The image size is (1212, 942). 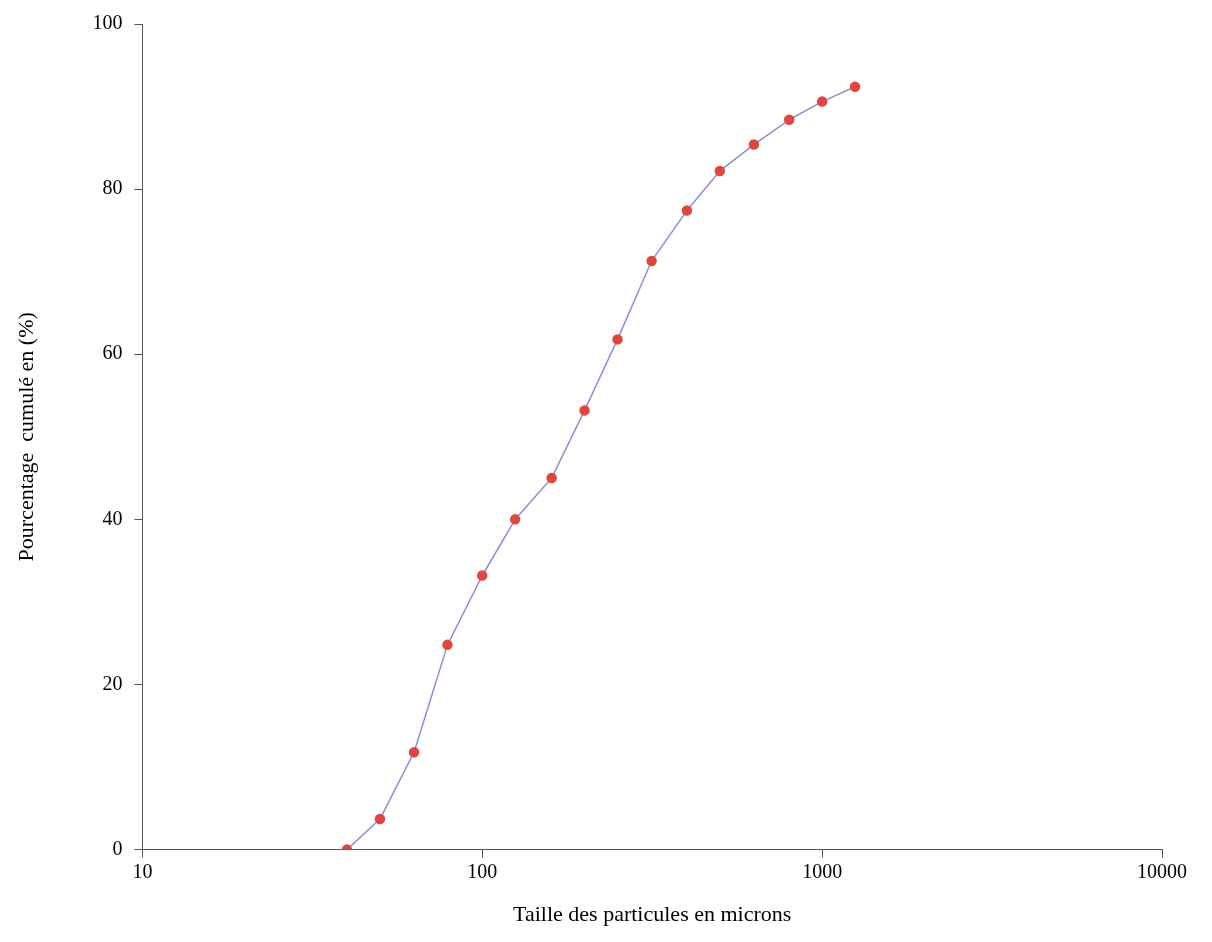 What do you see at coordinates (652, 913) in the screenshot?
I see `x-axis-title: Taille des particules en microns` at bounding box center [652, 913].